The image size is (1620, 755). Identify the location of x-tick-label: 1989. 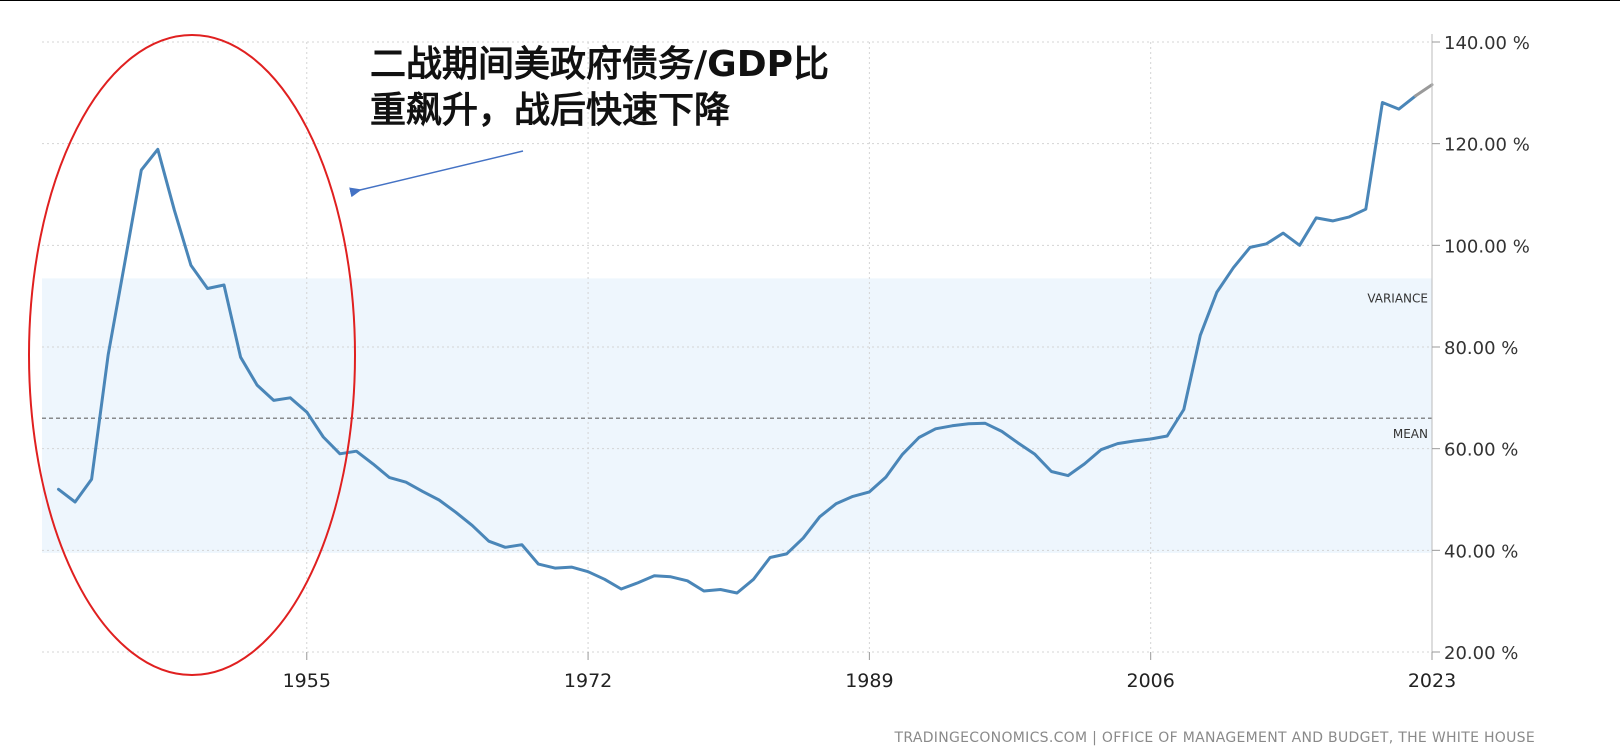
(869, 681).